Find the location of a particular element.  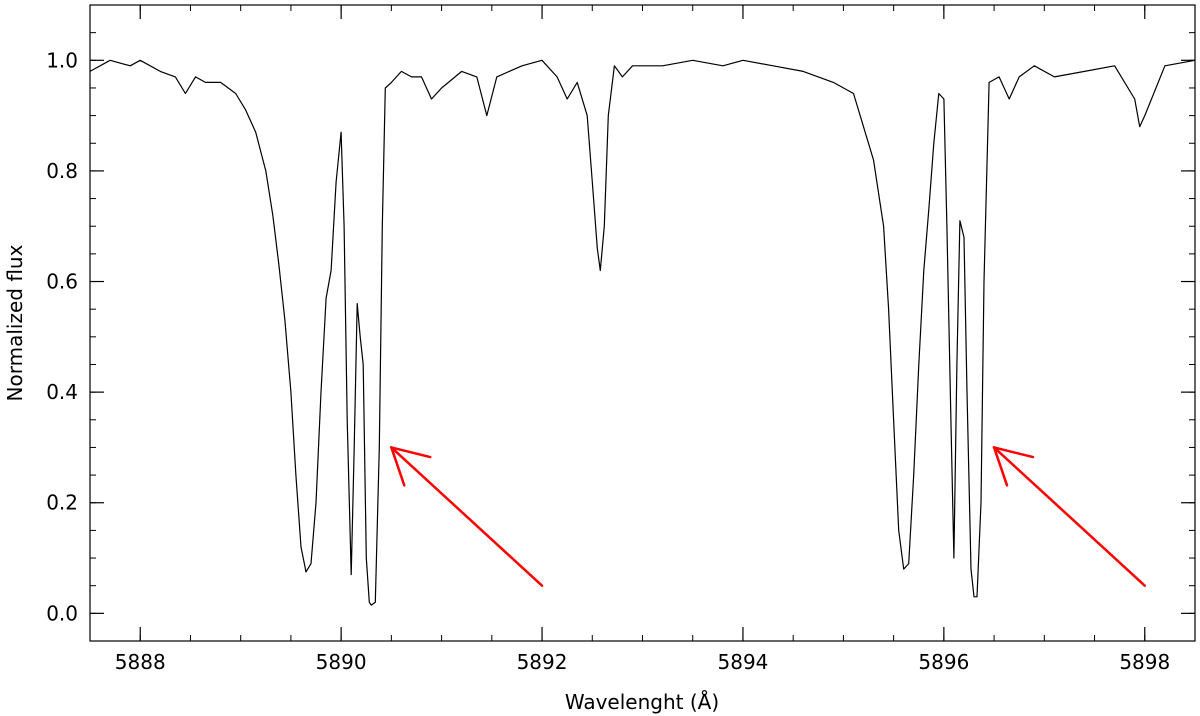

y-tick-label: 0.8 is located at coordinates (62, 171).